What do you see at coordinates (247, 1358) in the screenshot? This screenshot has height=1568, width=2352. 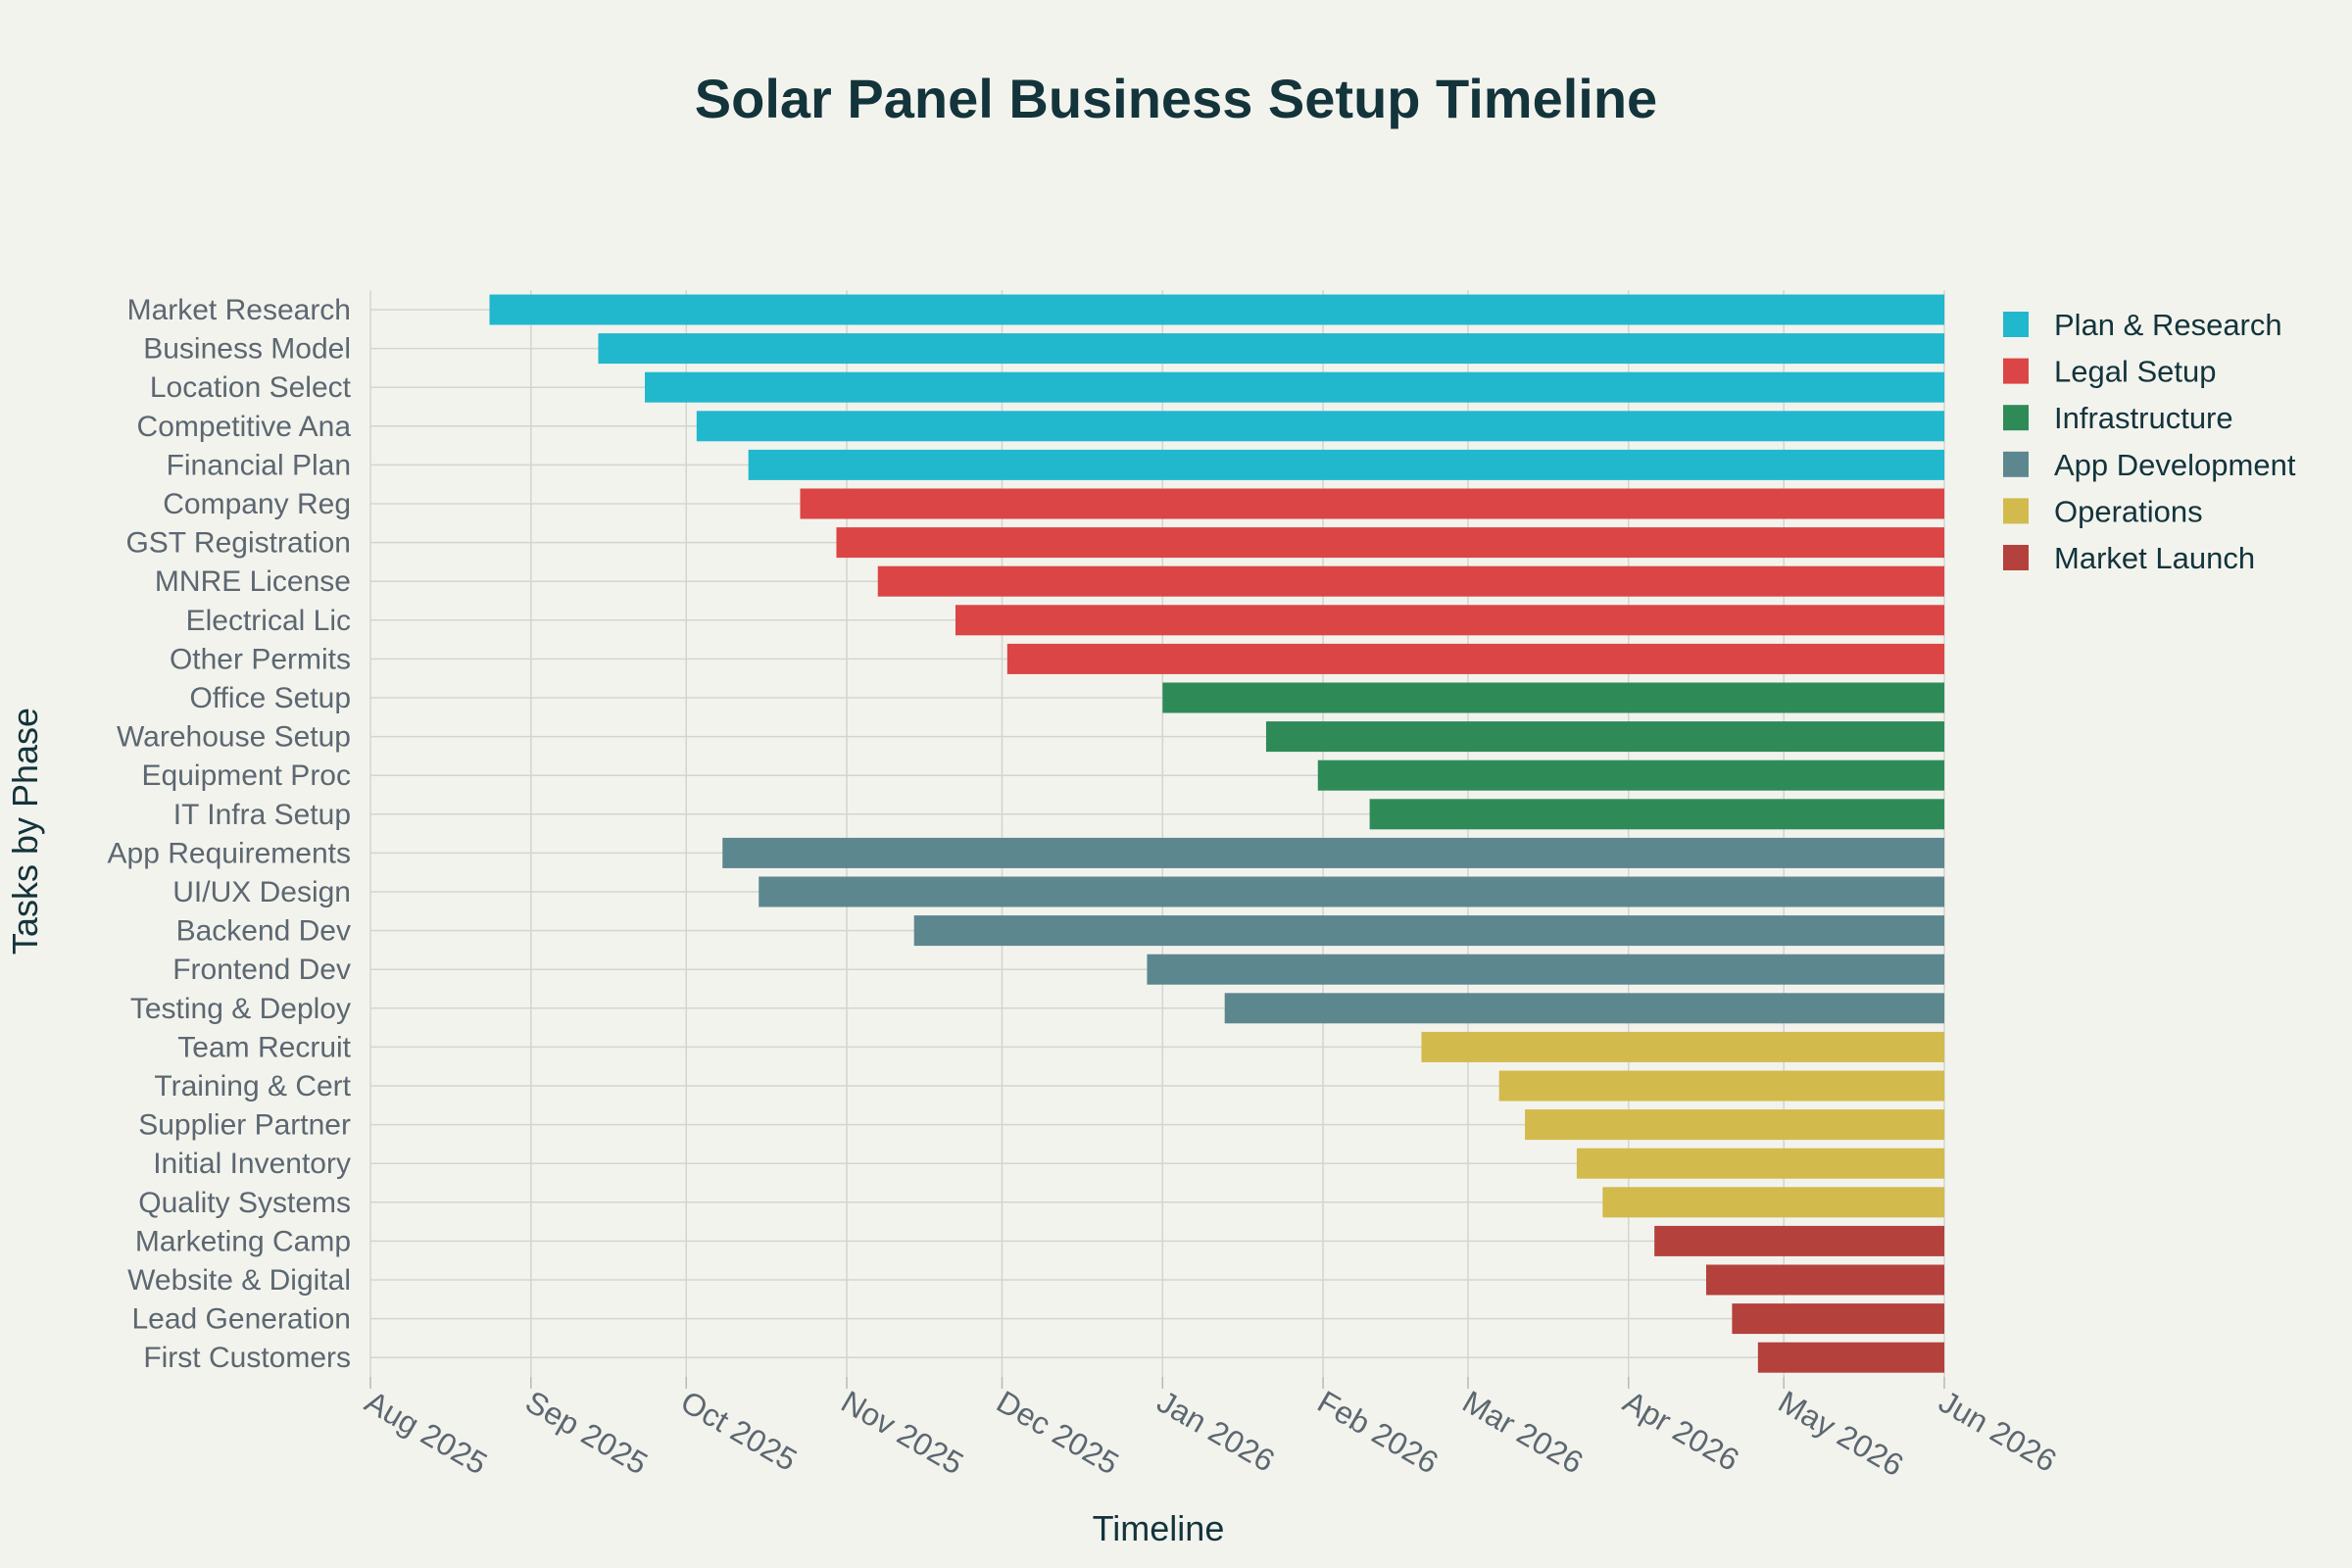 I see `task-label: First Customers` at bounding box center [247, 1358].